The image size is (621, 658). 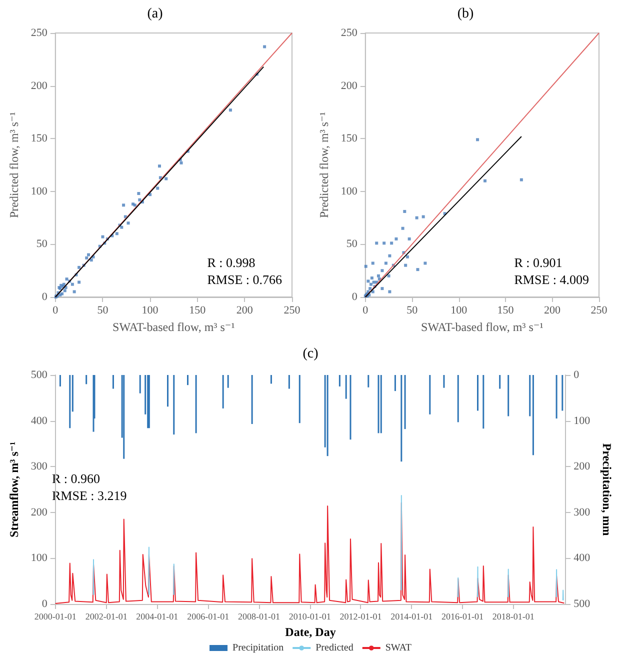 What do you see at coordinates (582, 604) in the screenshot?
I see `y2-tick-label: 500` at bounding box center [582, 604].